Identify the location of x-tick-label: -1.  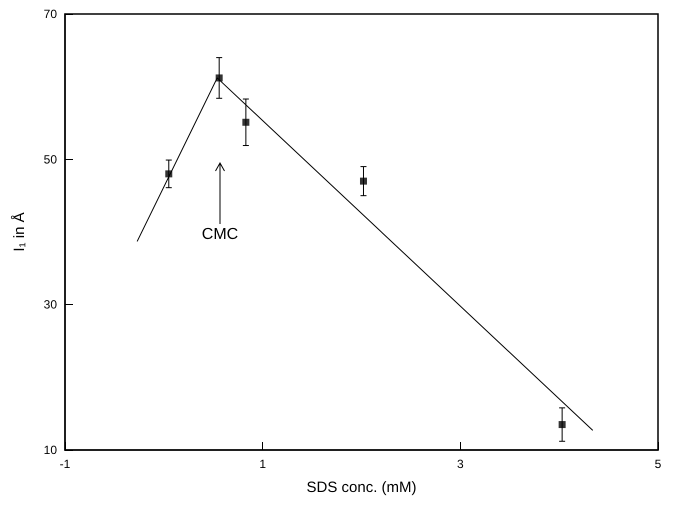
(65, 464).